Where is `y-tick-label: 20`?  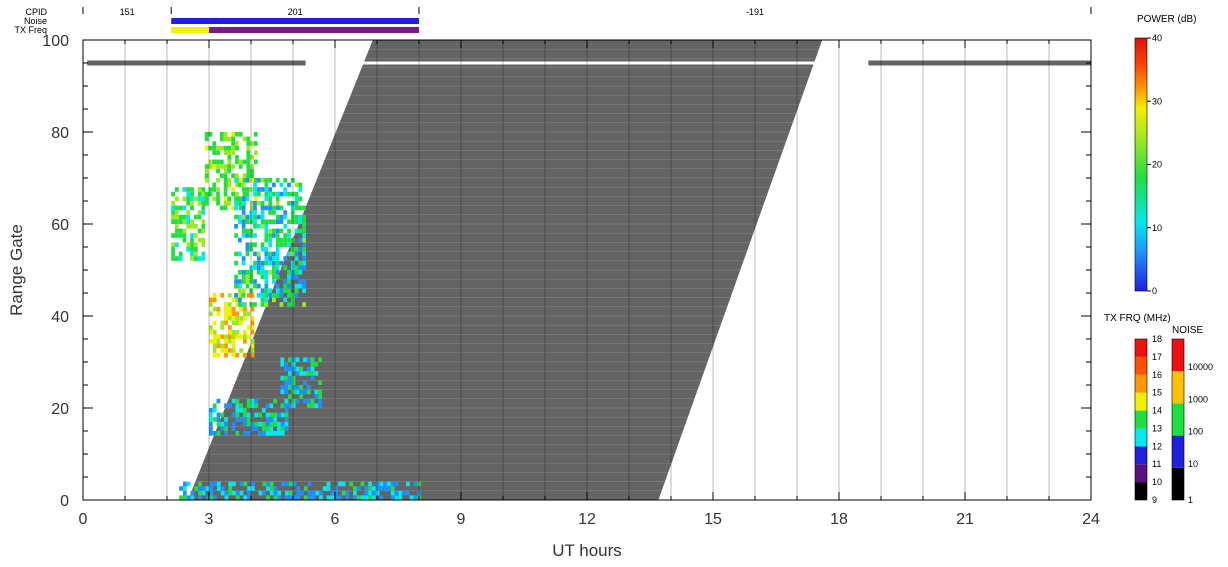
y-tick-label: 20 is located at coordinates (60, 409).